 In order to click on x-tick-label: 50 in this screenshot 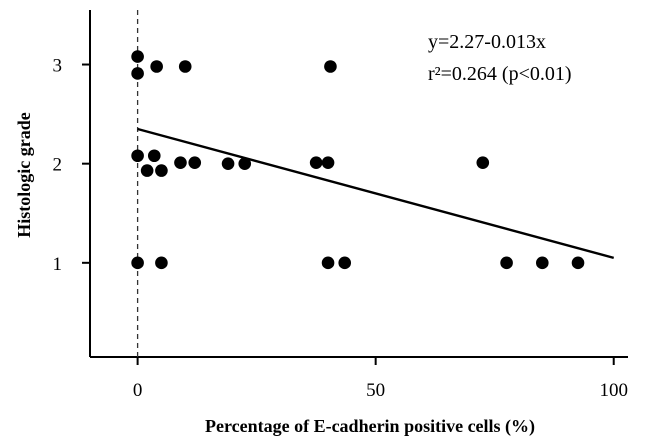, I will do `click(375, 390)`.